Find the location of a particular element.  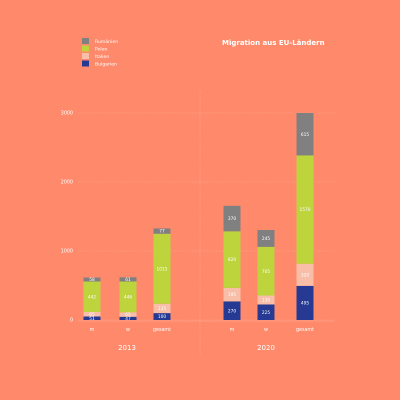

data-label-2020-w-Polen: 705 is located at coordinates (266, 272).